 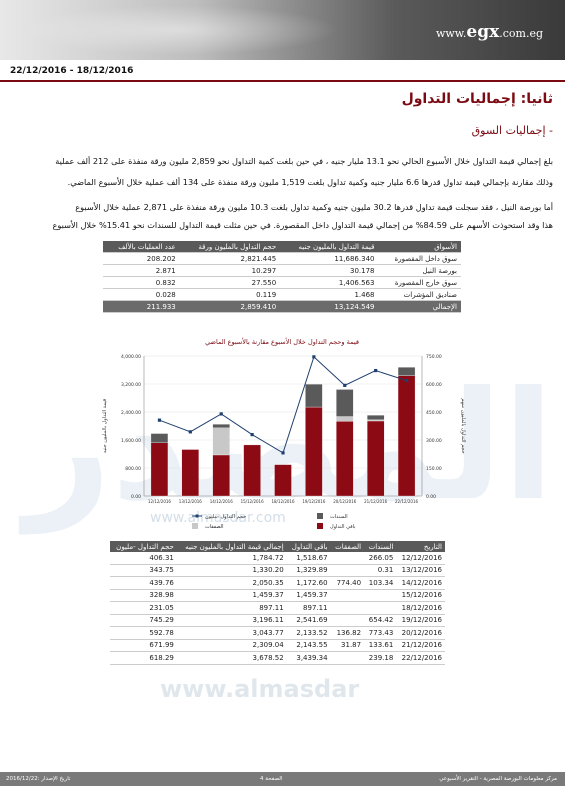 What do you see at coordinates (141, 247) in the screenshot?
I see `column-header: عدد العمليات بالألف` at bounding box center [141, 247].